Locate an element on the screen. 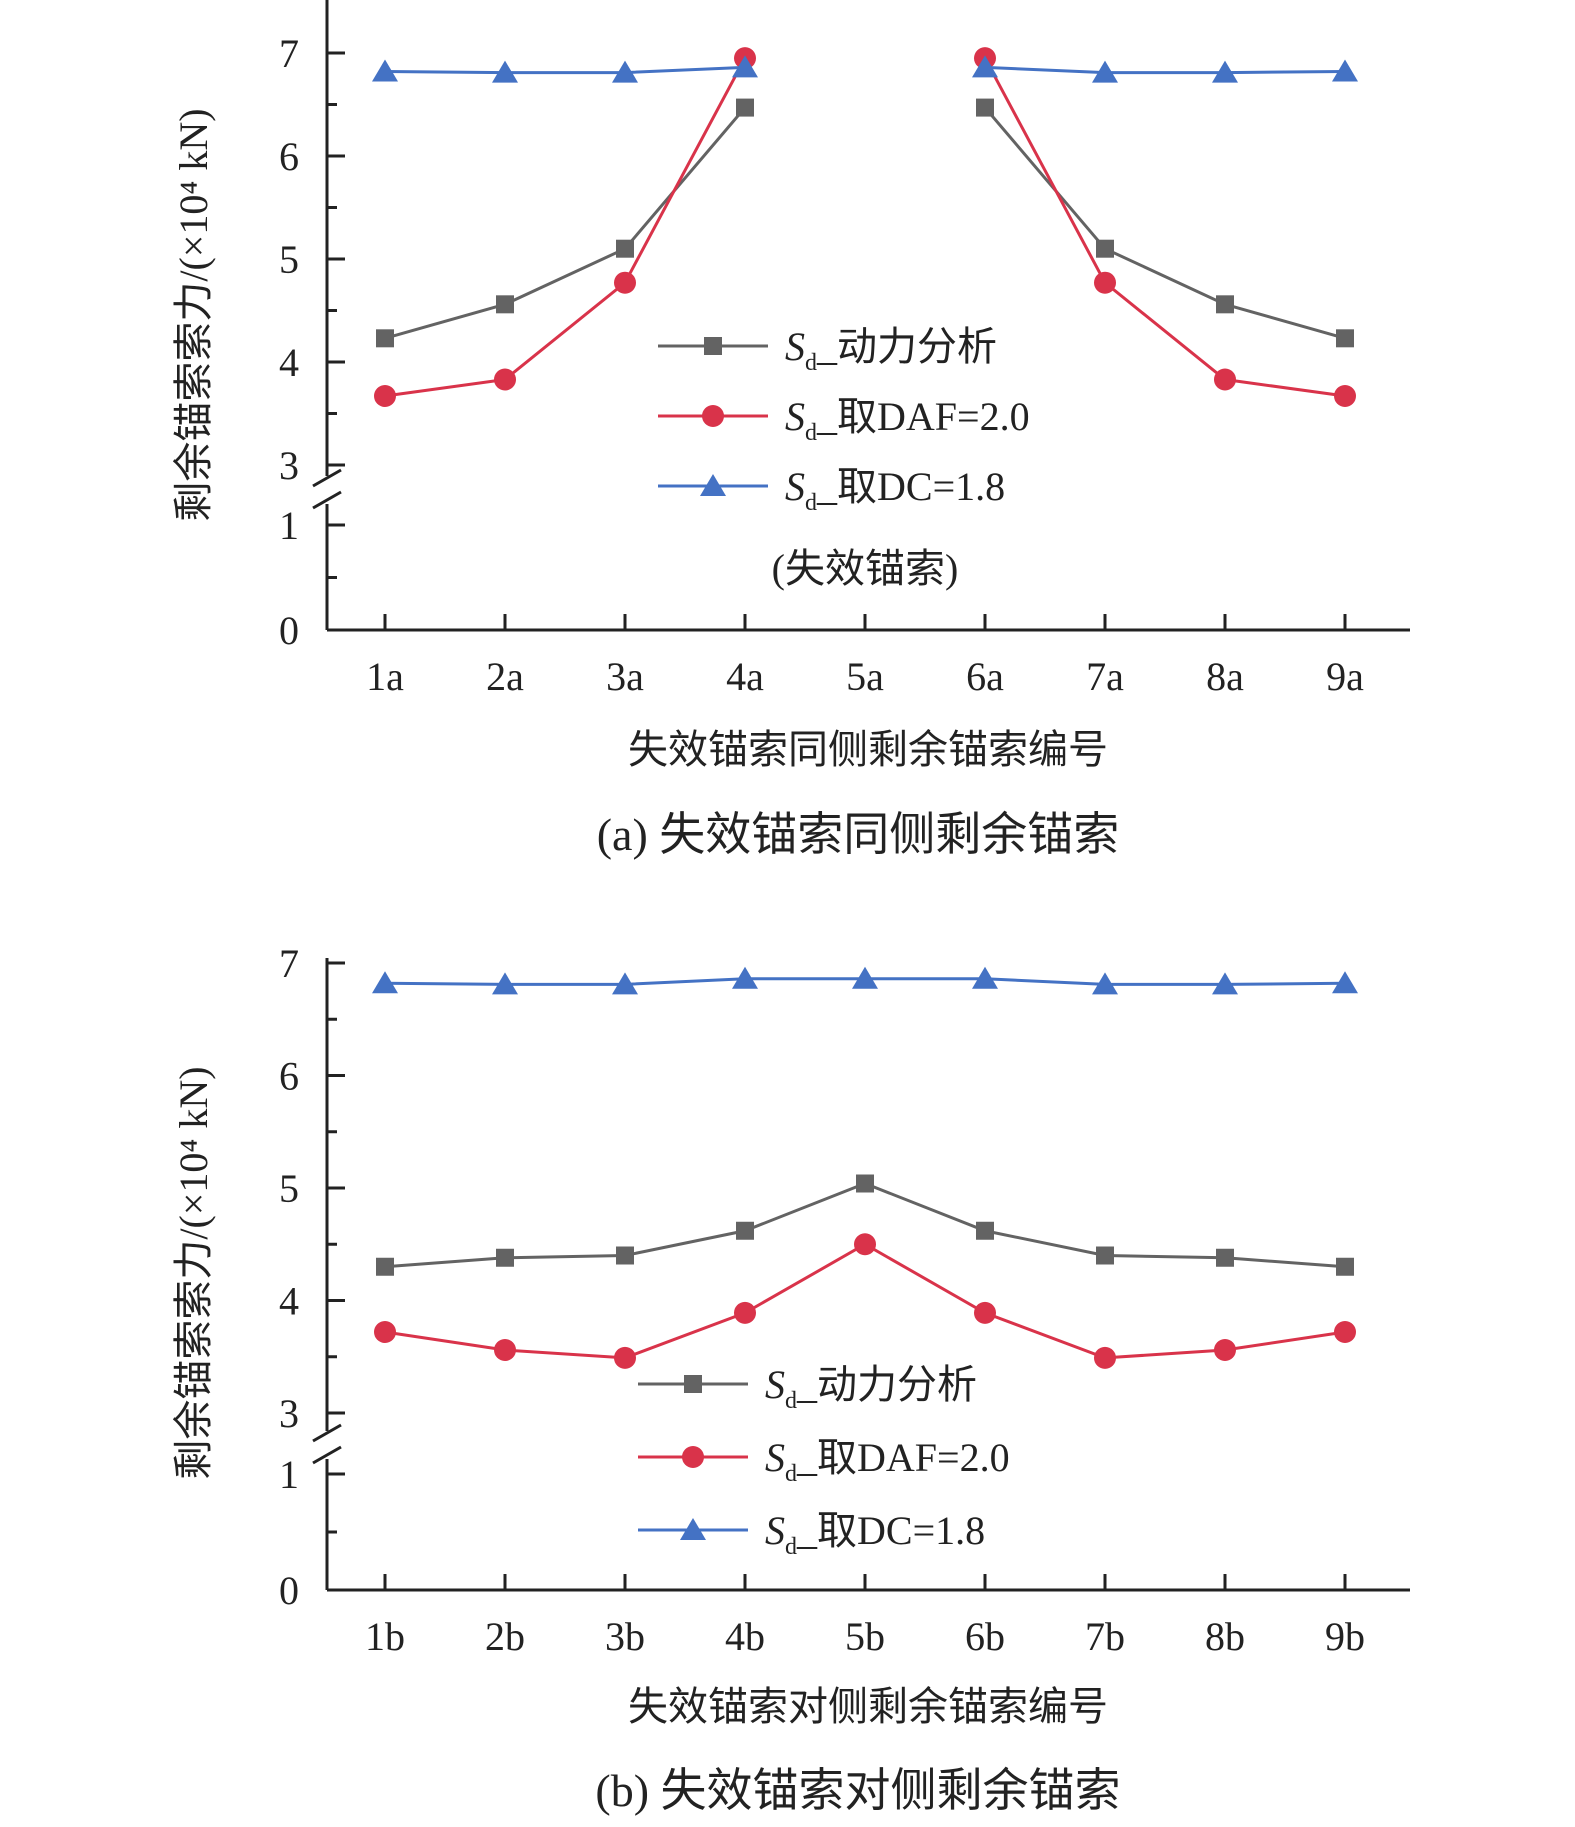  x-tick-label: 4a is located at coordinates (745, 676).